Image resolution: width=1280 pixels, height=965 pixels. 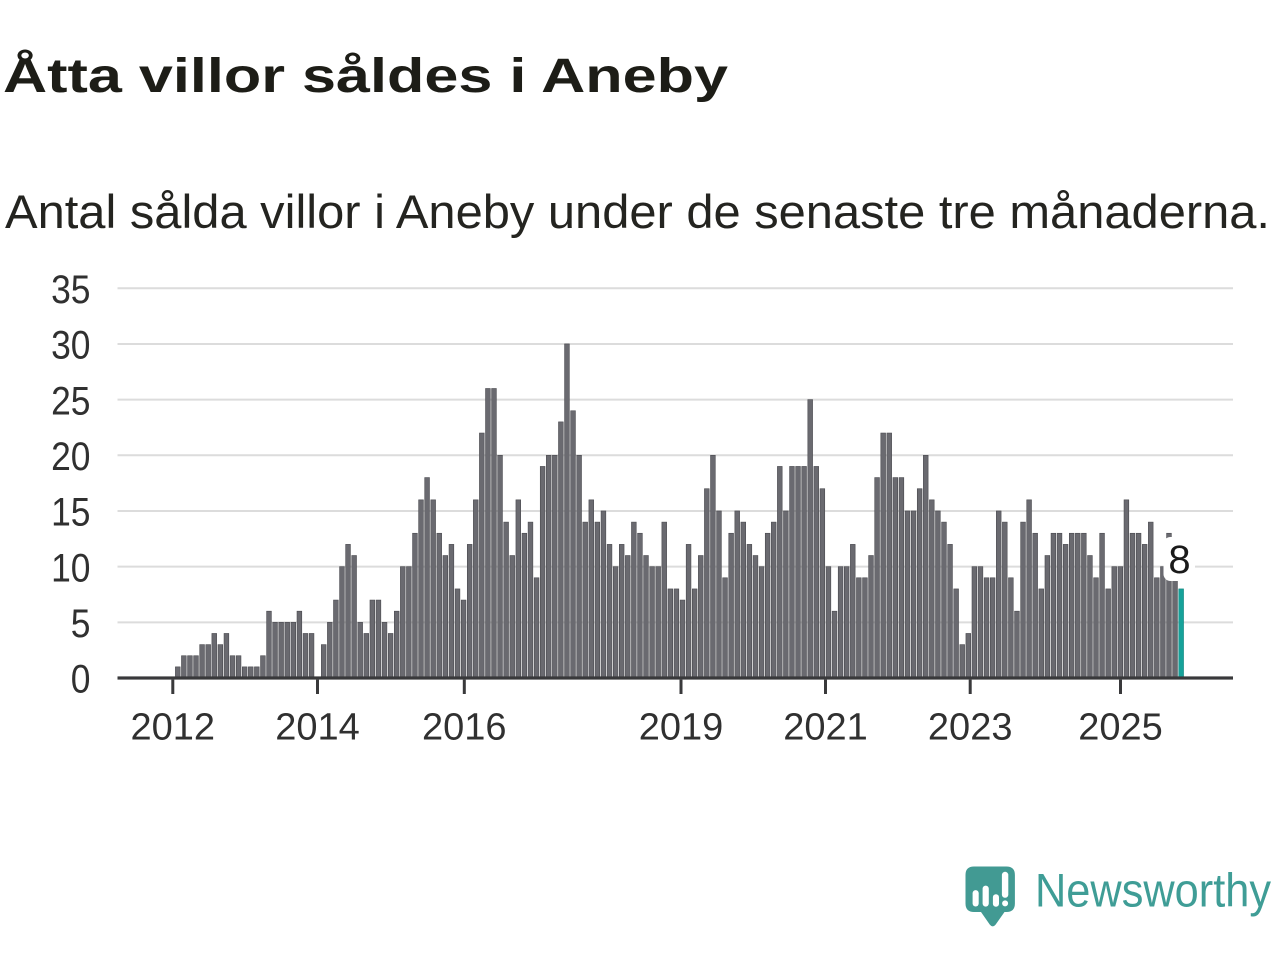 I want to click on svg-text: 30, so click(x=70, y=346).